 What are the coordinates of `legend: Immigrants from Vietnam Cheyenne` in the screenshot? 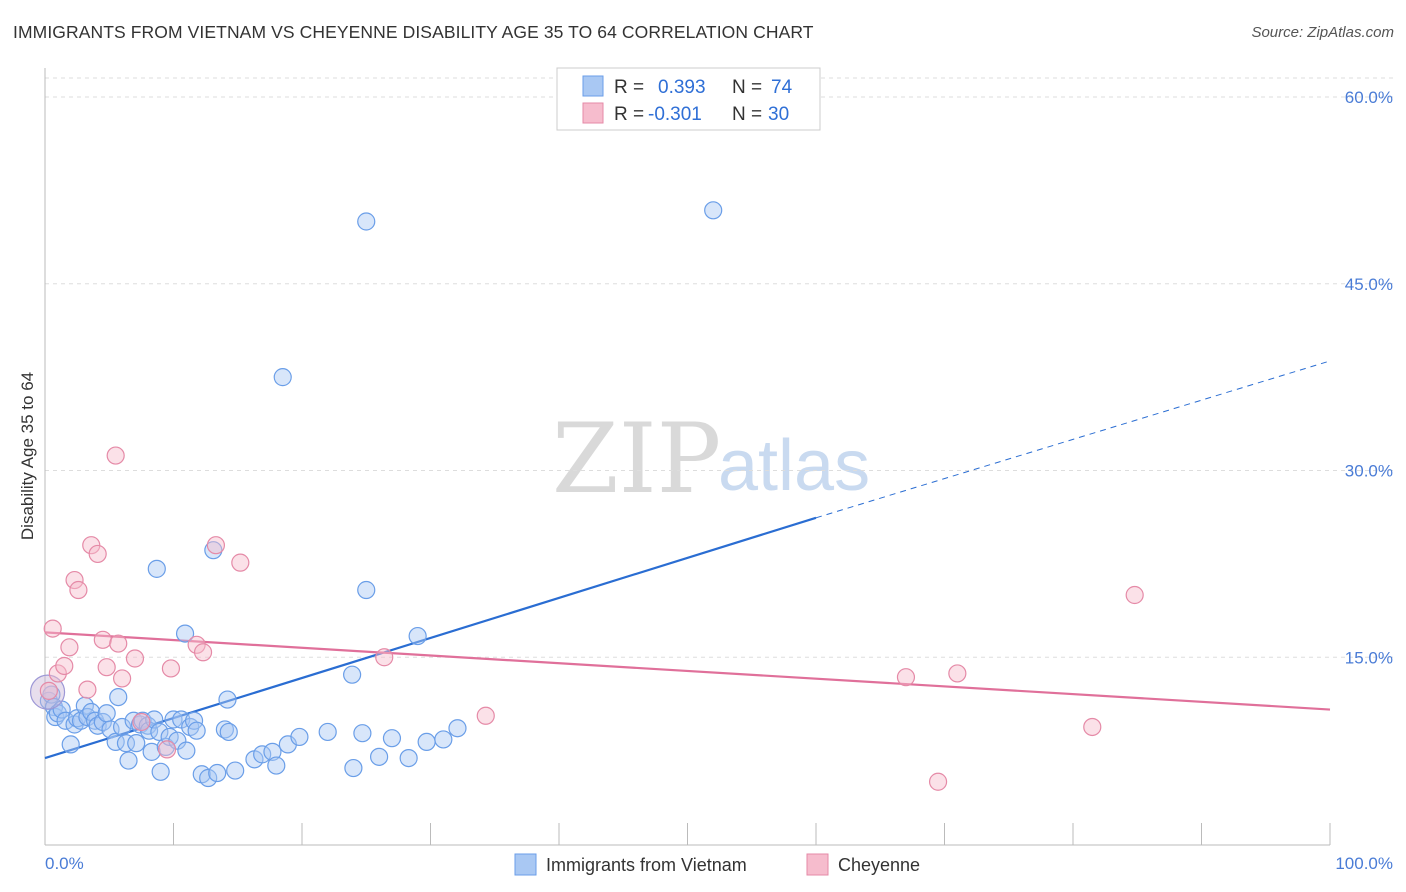 It's located at (717, 864).